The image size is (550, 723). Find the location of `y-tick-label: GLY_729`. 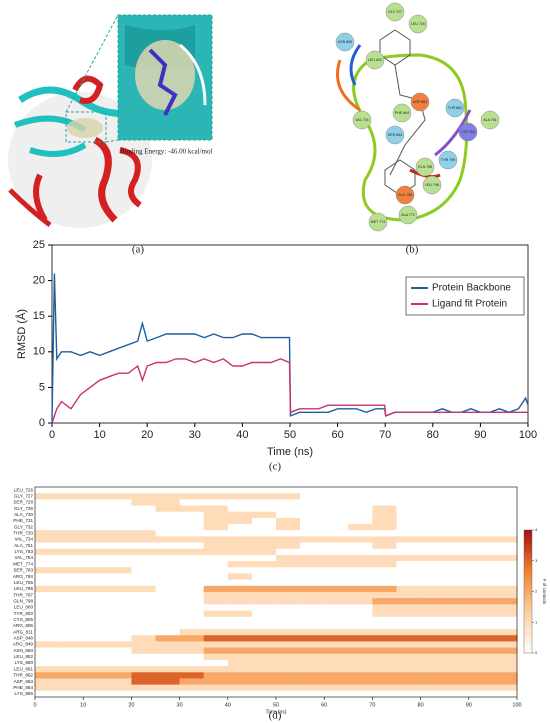

y-tick-label: GLY_729 is located at coordinates (24, 508).